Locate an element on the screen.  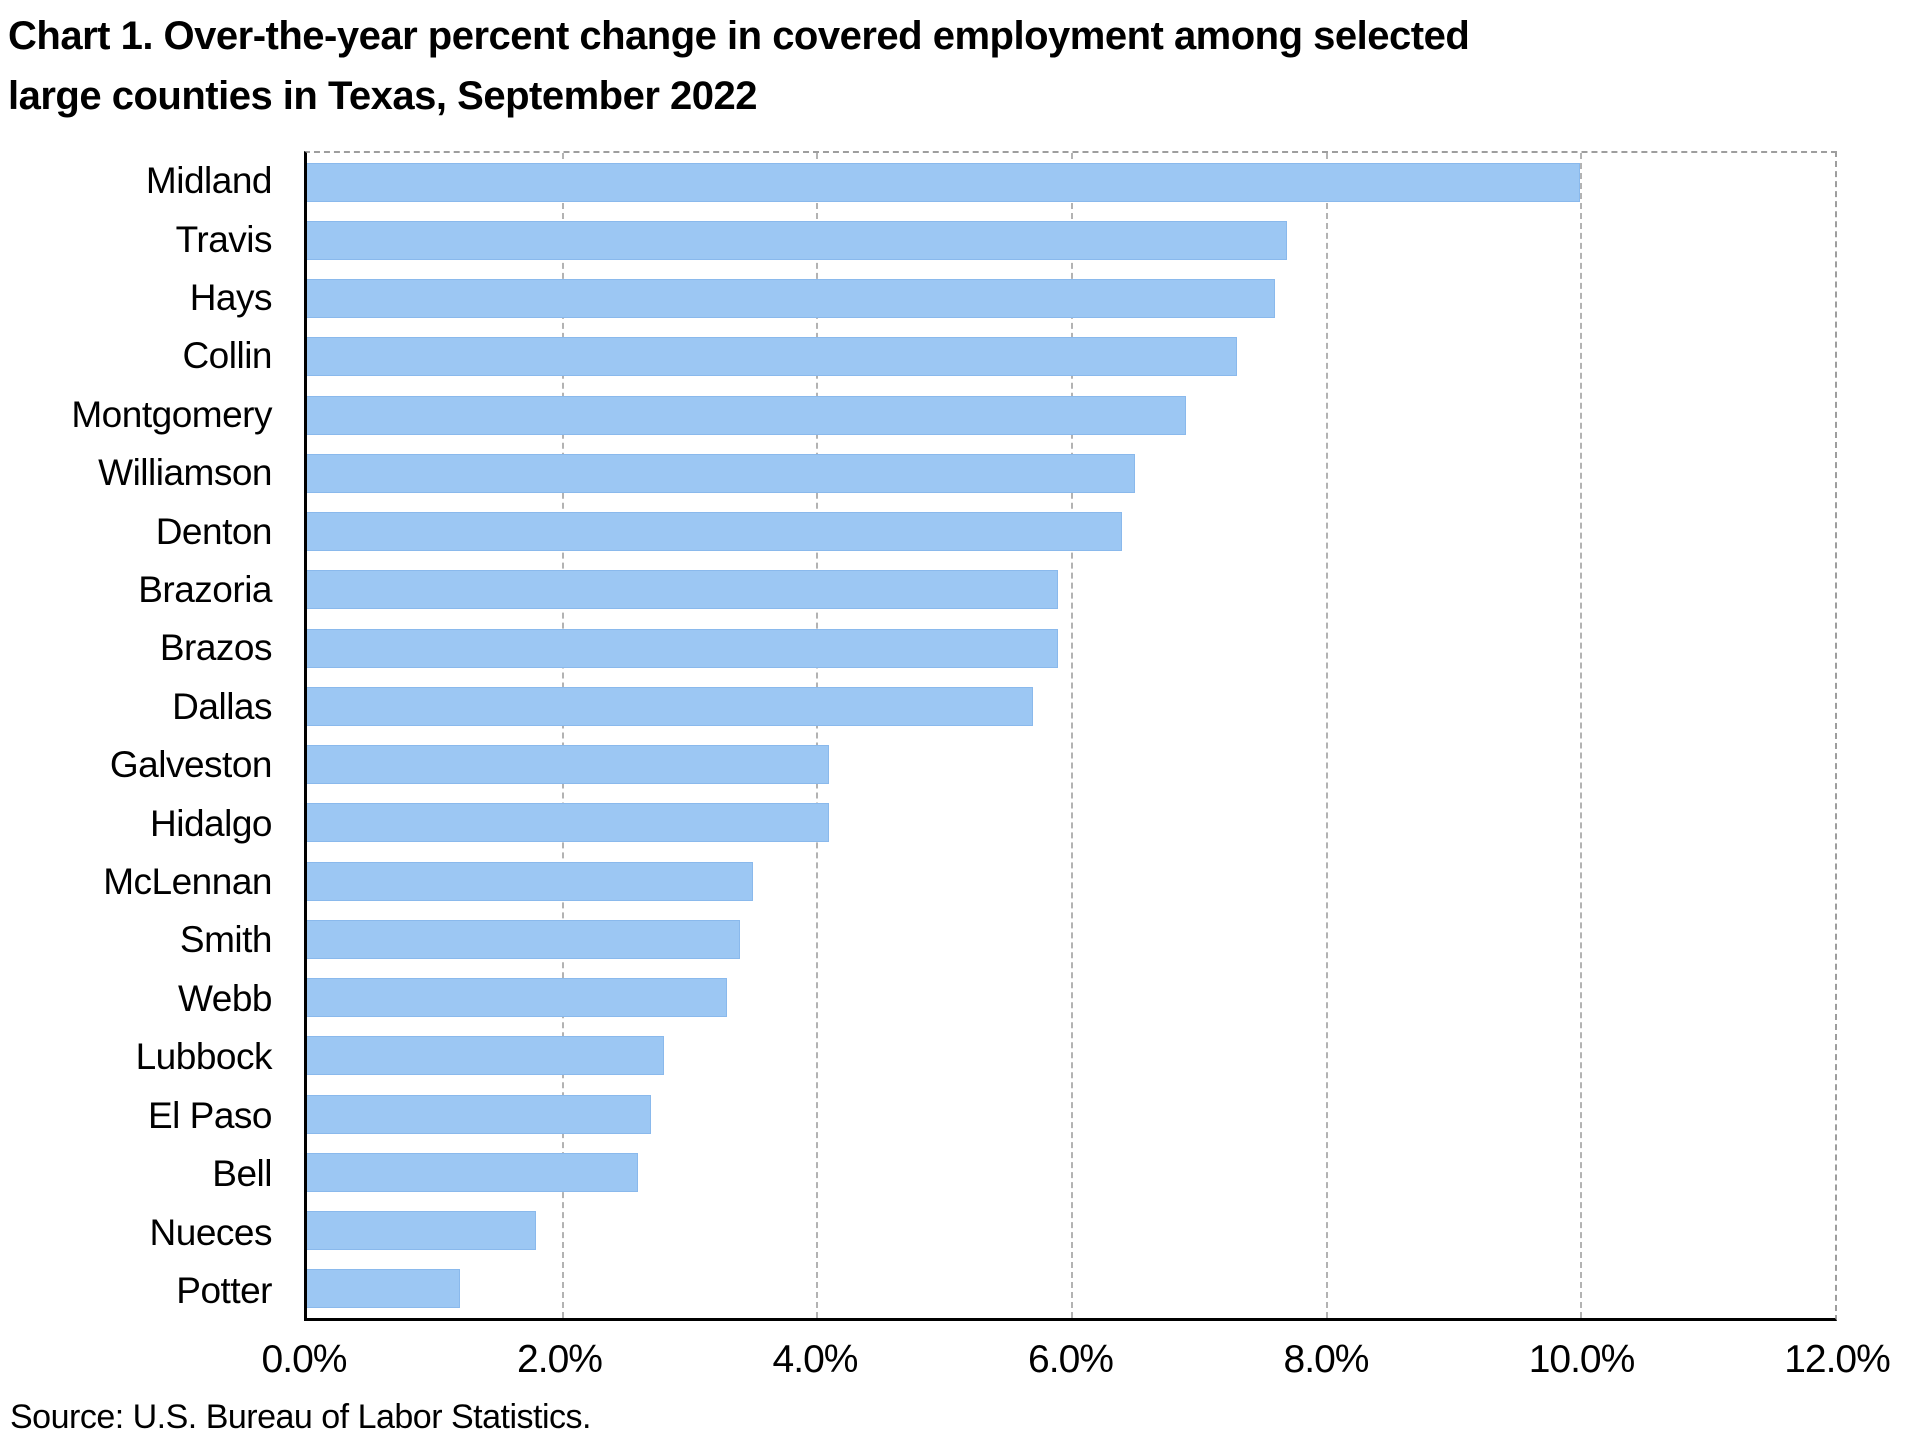
y-label-potter: Potter is located at coordinates (224, 1290).